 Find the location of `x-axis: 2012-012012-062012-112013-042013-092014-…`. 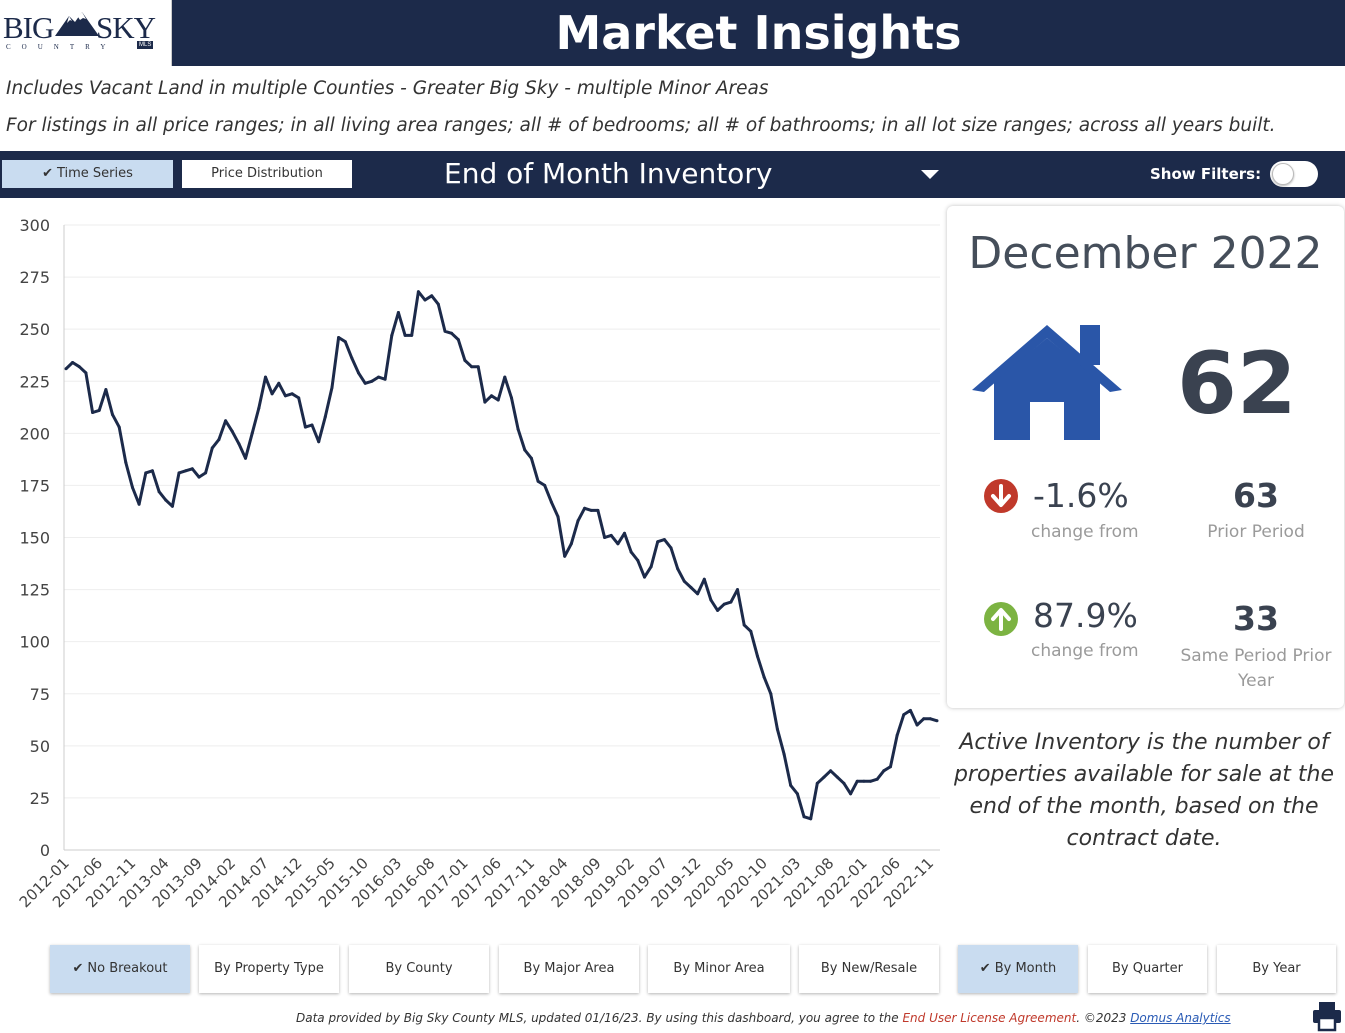

x-axis: 2012-012012-062012-112013-042013-092014-… is located at coordinates (478, 880).